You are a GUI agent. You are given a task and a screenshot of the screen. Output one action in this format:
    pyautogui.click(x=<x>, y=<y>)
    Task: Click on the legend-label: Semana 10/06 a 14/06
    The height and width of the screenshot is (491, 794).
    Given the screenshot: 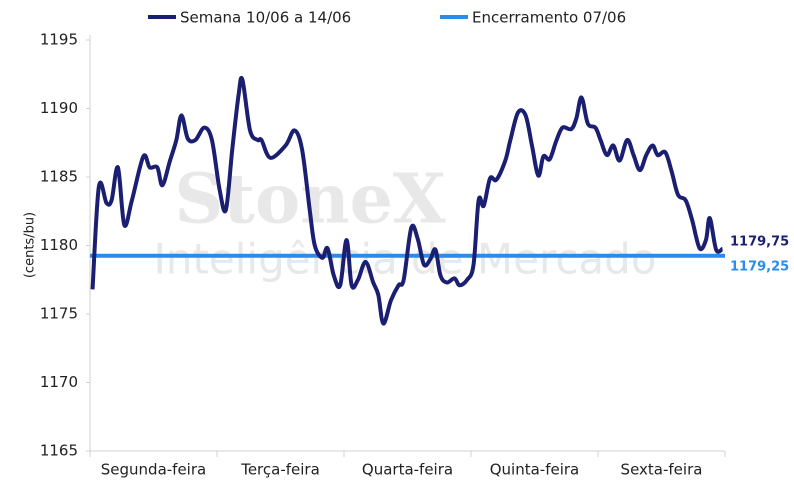 What is the action you would take?
    pyautogui.click(x=265, y=18)
    